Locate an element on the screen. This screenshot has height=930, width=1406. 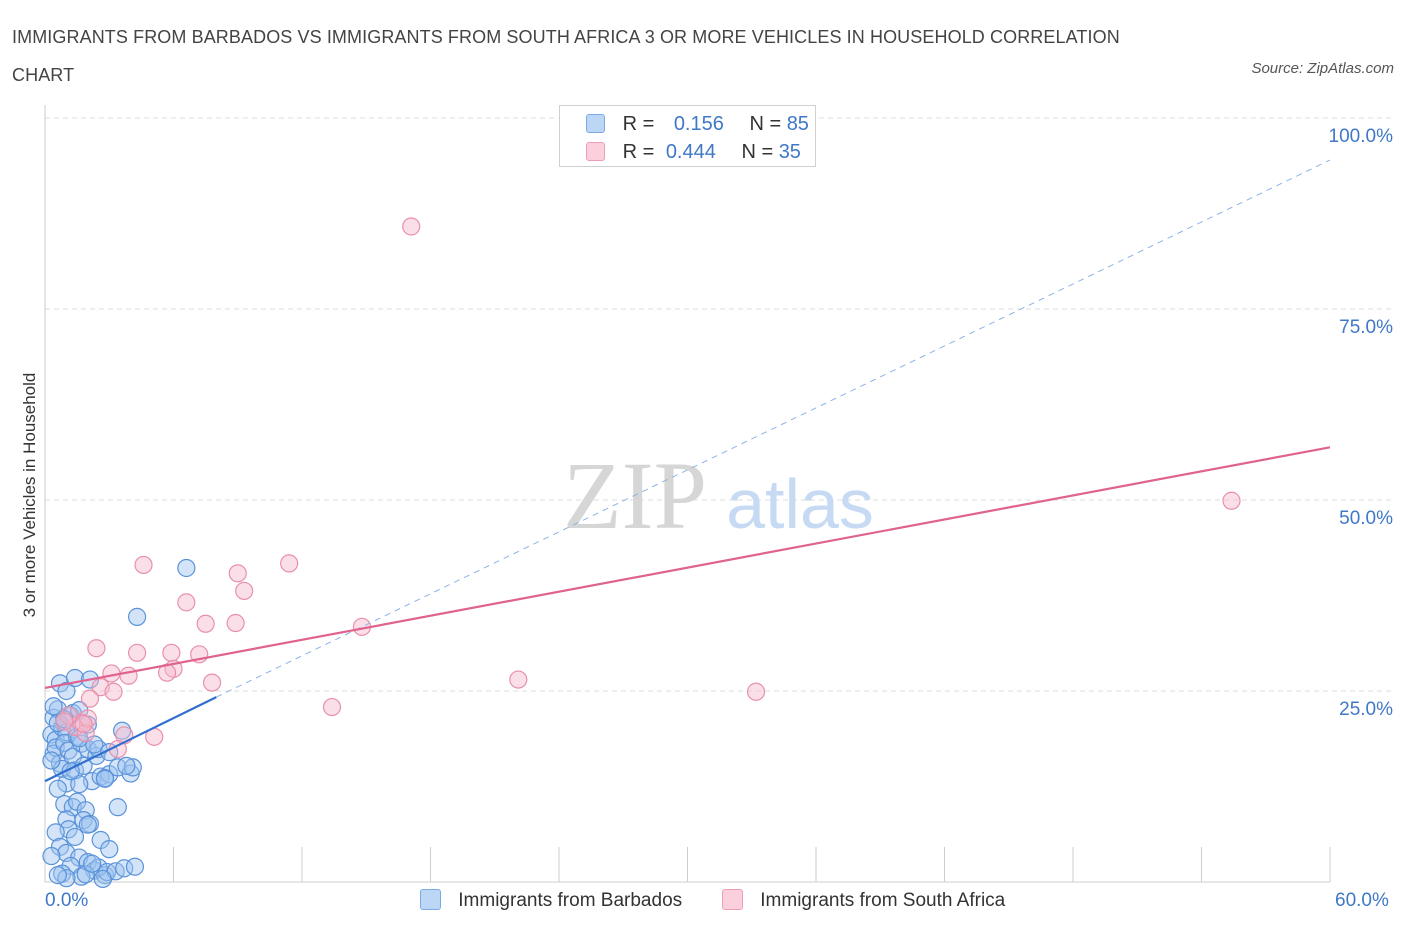
bottom-legend-label: Immigrants from South Africa is located at coordinates (883, 900).